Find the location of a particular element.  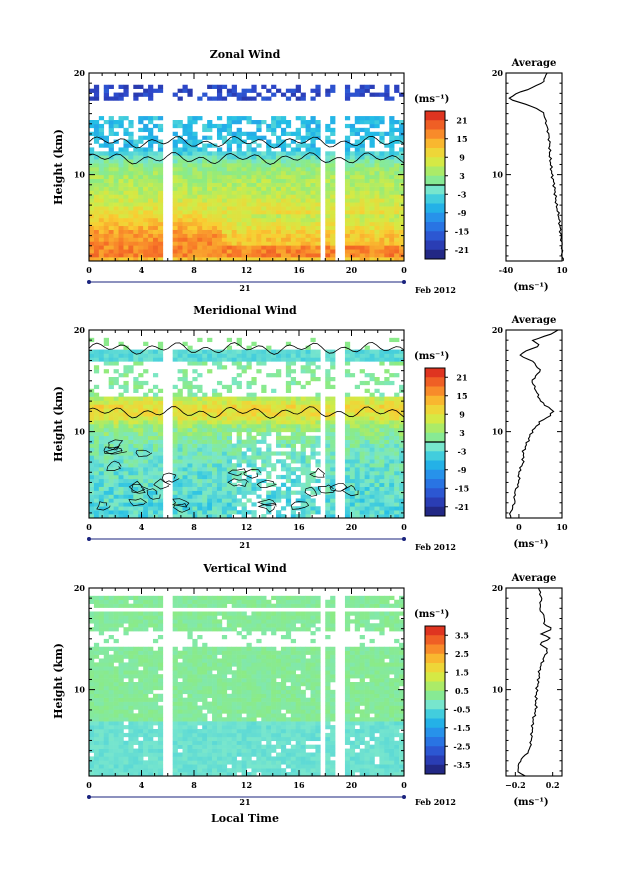

x-tick-label: 20 is located at coordinates (352, 270).